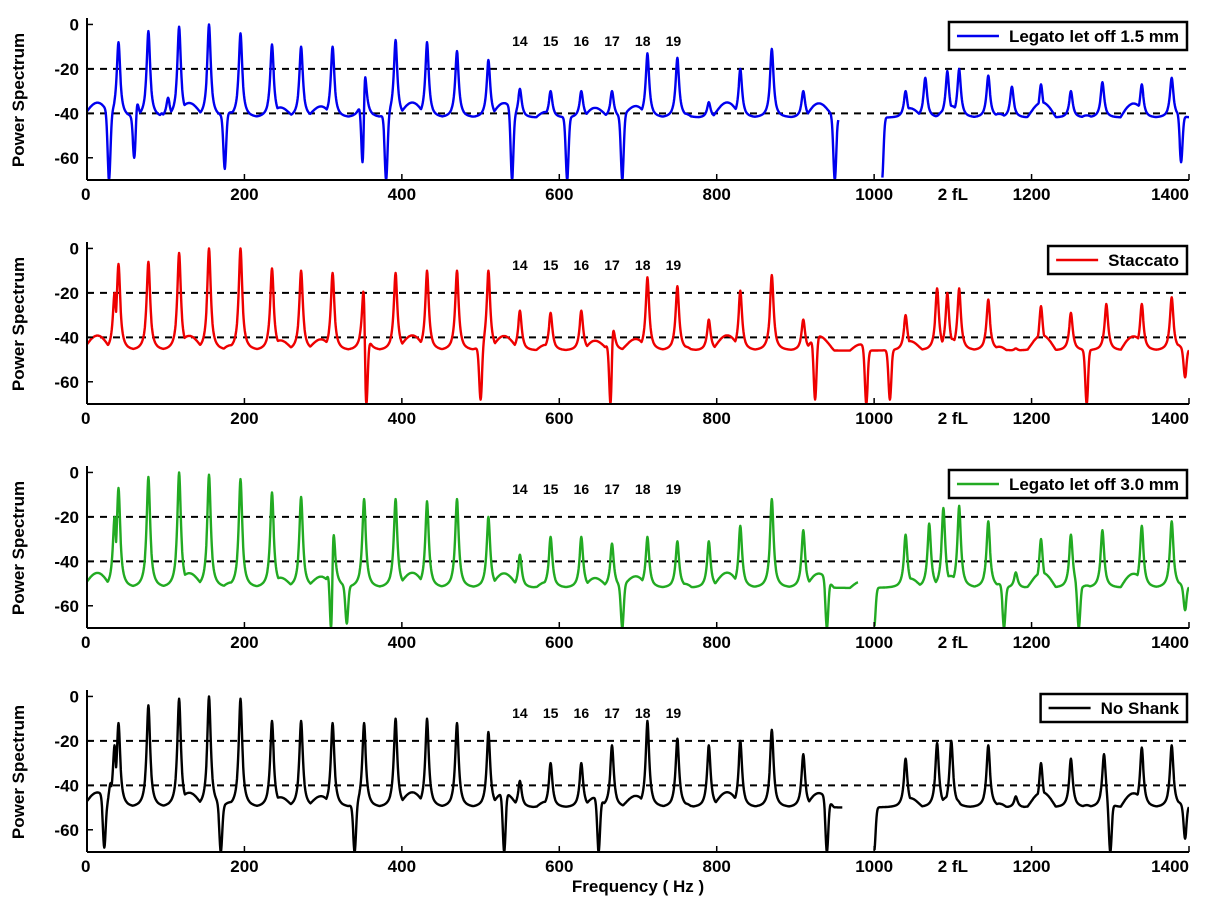 This screenshot has width=1223, height=908. What do you see at coordinates (1094, 484) in the screenshot?
I see `legend-label: Legato let off 3.0 mm` at bounding box center [1094, 484].